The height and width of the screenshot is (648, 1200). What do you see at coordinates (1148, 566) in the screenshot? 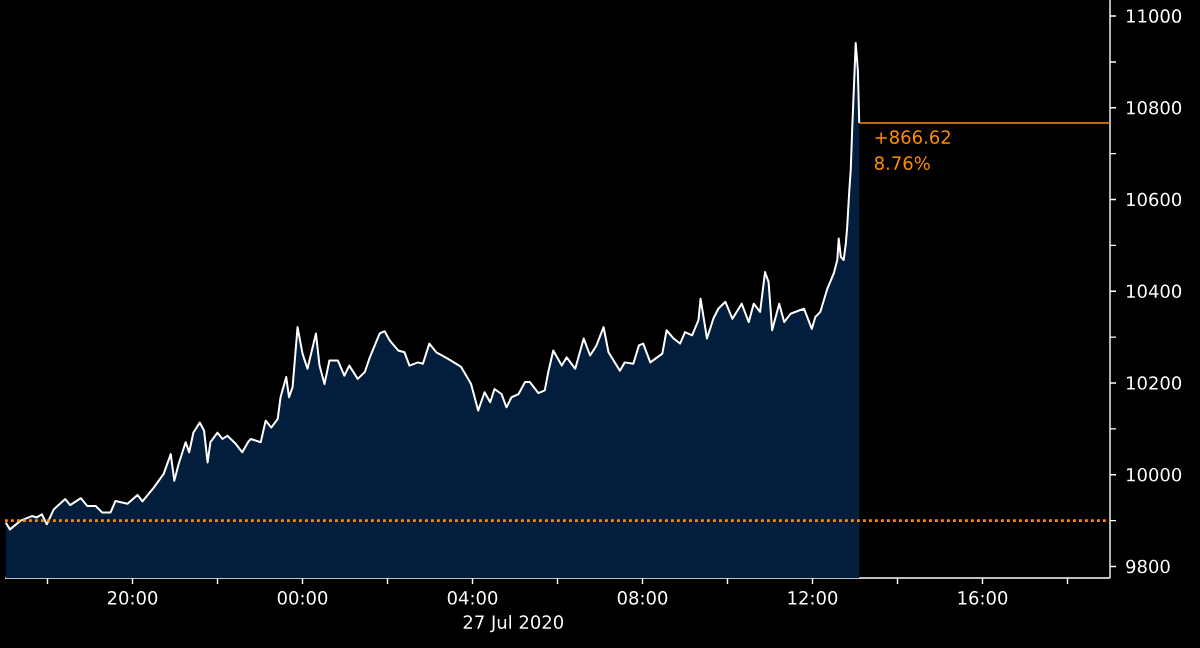
I see `y-tick-label: 9800` at bounding box center [1148, 566].